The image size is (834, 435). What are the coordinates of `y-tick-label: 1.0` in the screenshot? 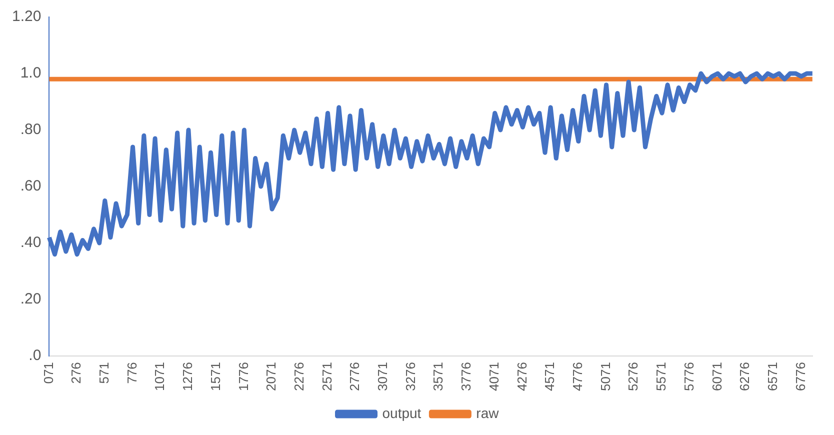 It's located at (31, 73).